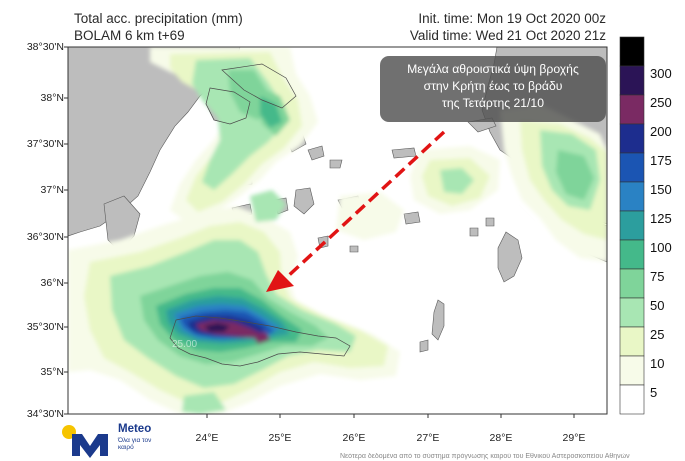  Describe the element at coordinates (574, 438) in the screenshot. I see `lon-label: 29°E` at that location.